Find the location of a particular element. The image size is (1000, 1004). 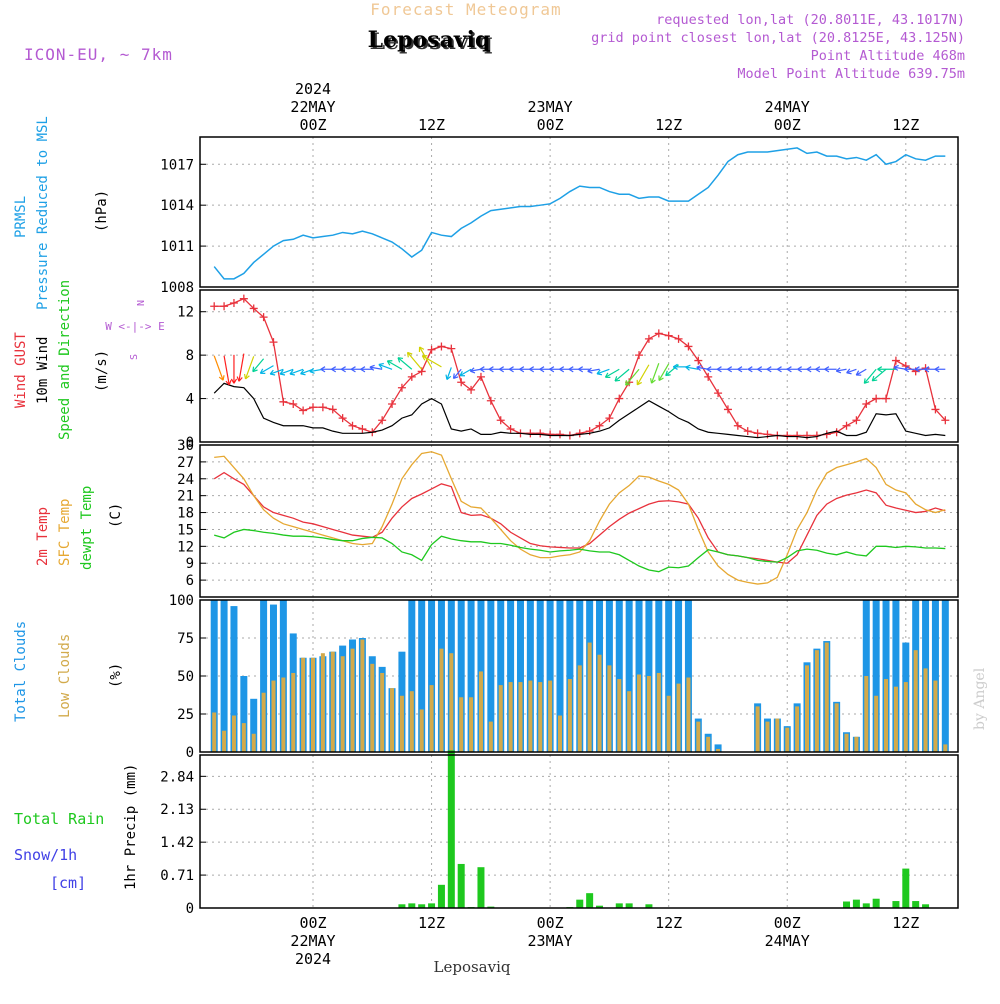

prmsl-label: PRMSL is located at coordinates (21, 217).